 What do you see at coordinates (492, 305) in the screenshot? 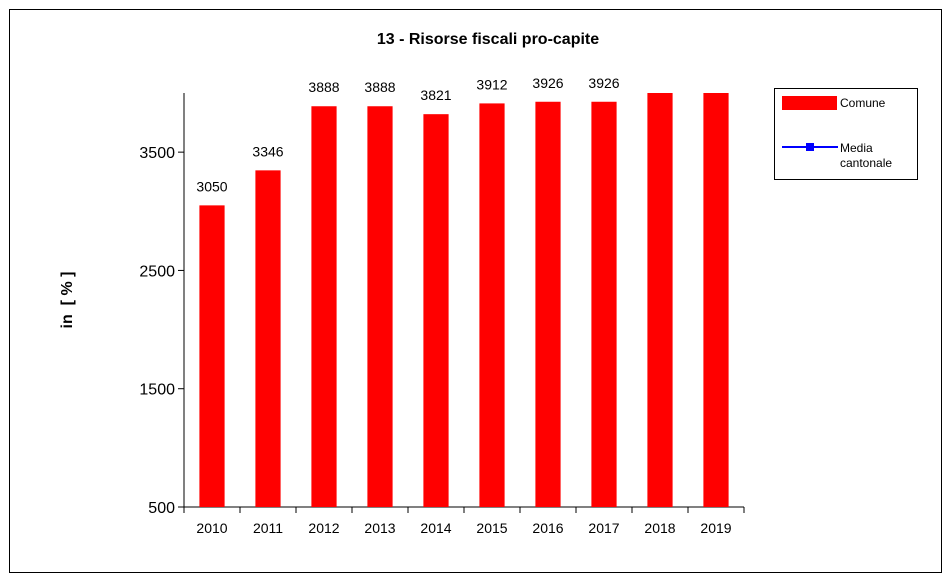
I see `bar-2015` at bounding box center [492, 305].